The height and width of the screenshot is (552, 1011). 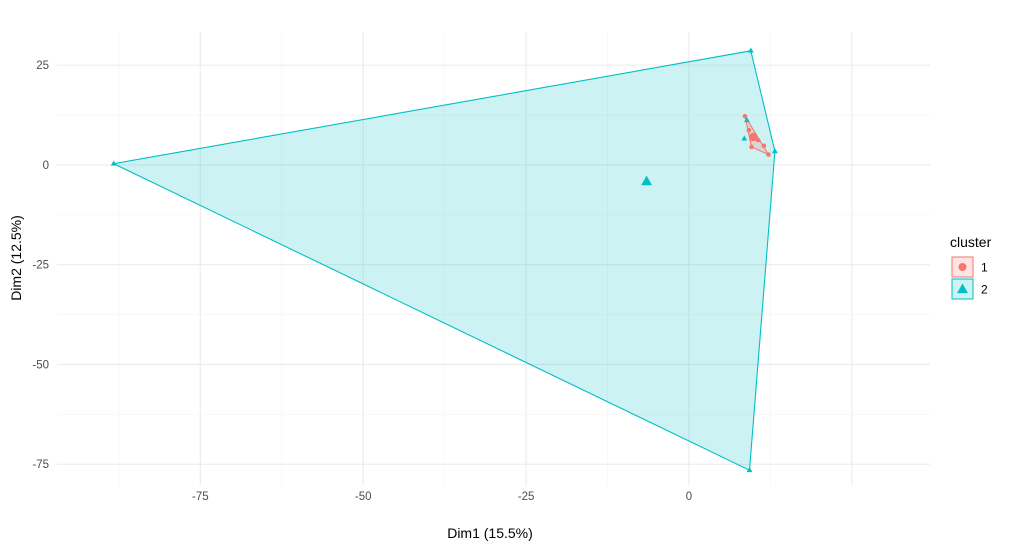 What do you see at coordinates (42, 66) in the screenshot?
I see `y-tick-label: 25` at bounding box center [42, 66].